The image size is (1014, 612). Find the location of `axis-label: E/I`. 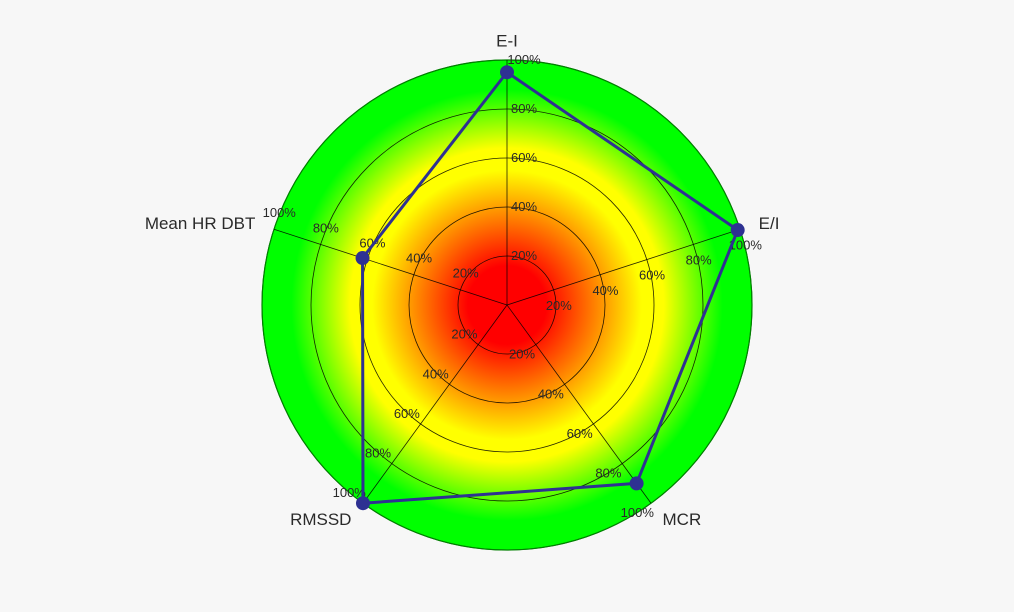

axis-label: E/I is located at coordinates (769, 223).